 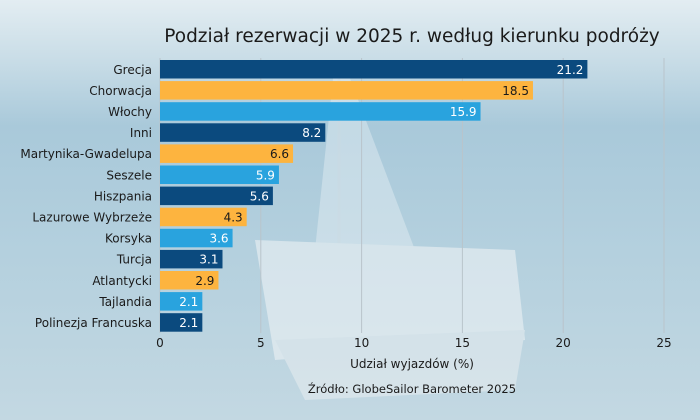 I want to click on category-label: Tajlandia, so click(x=125, y=302).